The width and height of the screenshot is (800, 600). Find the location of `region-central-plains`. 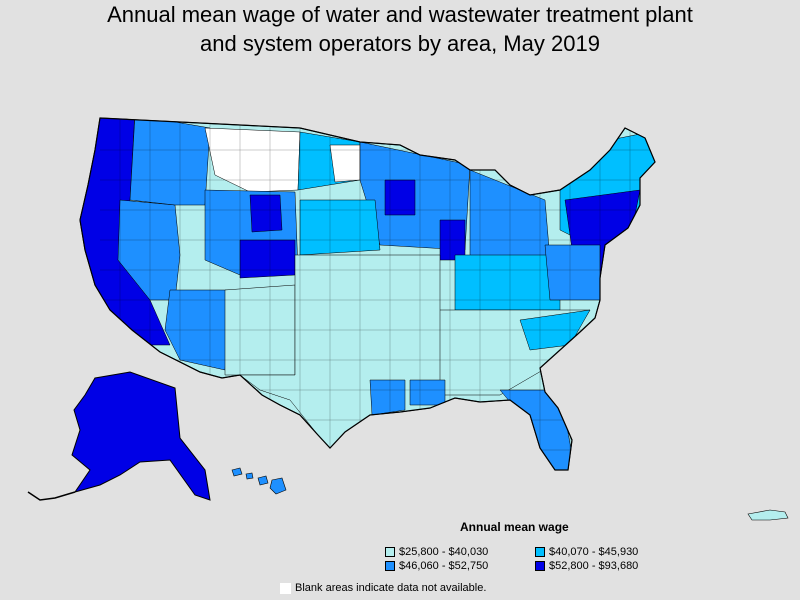

region-central-plains is located at coordinates (340, 227).